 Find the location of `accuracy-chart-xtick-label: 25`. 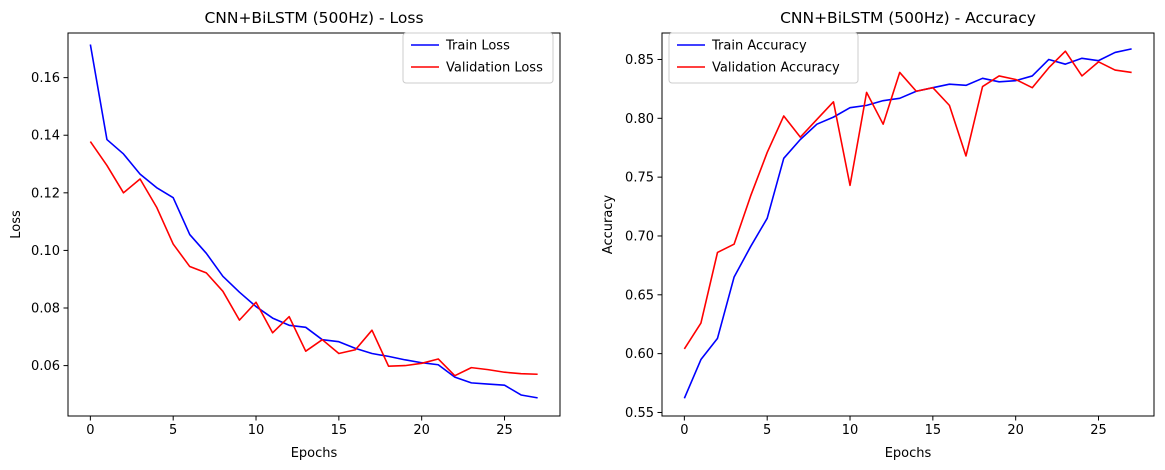

accuracy-chart-xtick-label: 25 is located at coordinates (1098, 430).